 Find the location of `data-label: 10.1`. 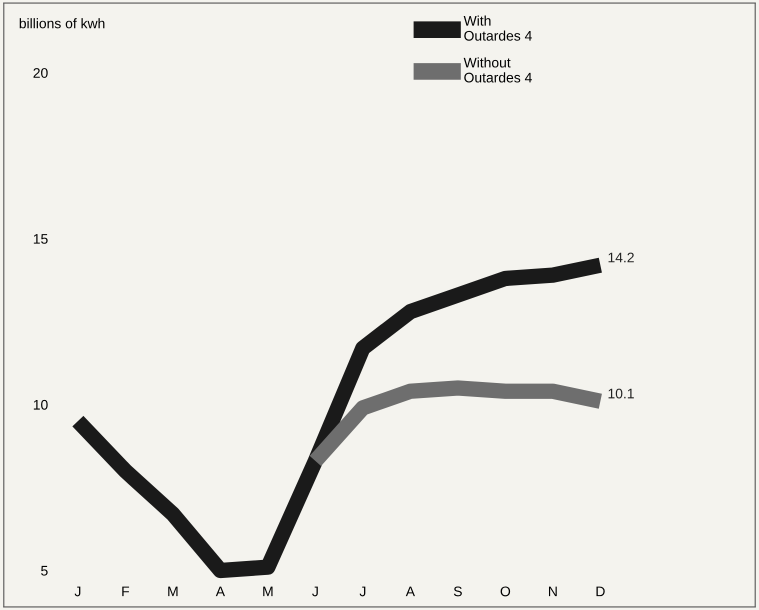

data-label: 10.1 is located at coordinates (621, 393).